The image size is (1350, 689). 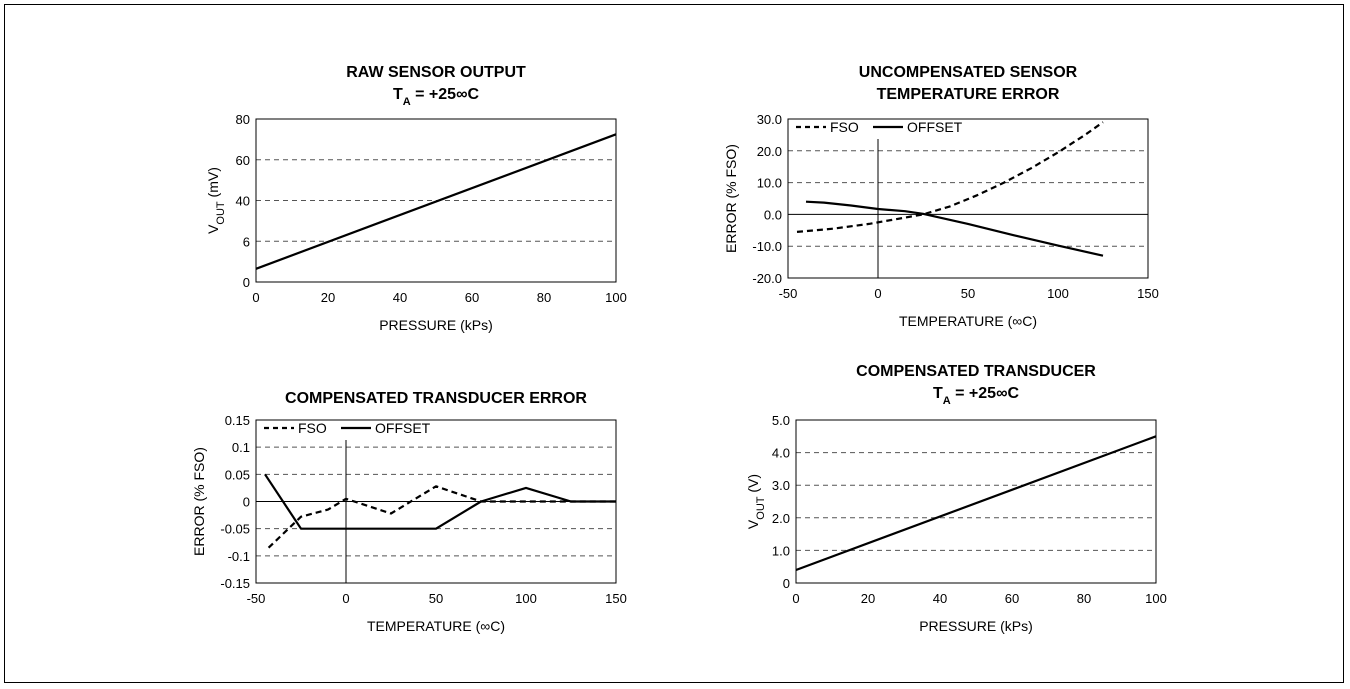 What do you see at coordinates (781, 518) in the screenshot?
I see `y-tick-label: 2.0` at bounding box center [781, 518].